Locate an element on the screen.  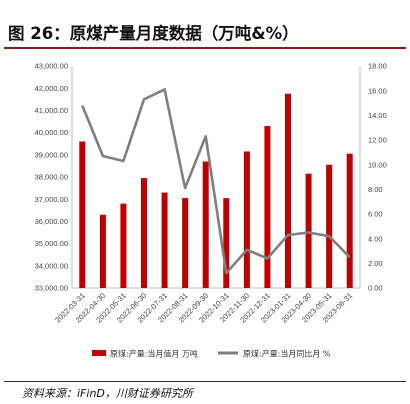
right-tick-label: 6.00 is located at coordinates (375, 214).